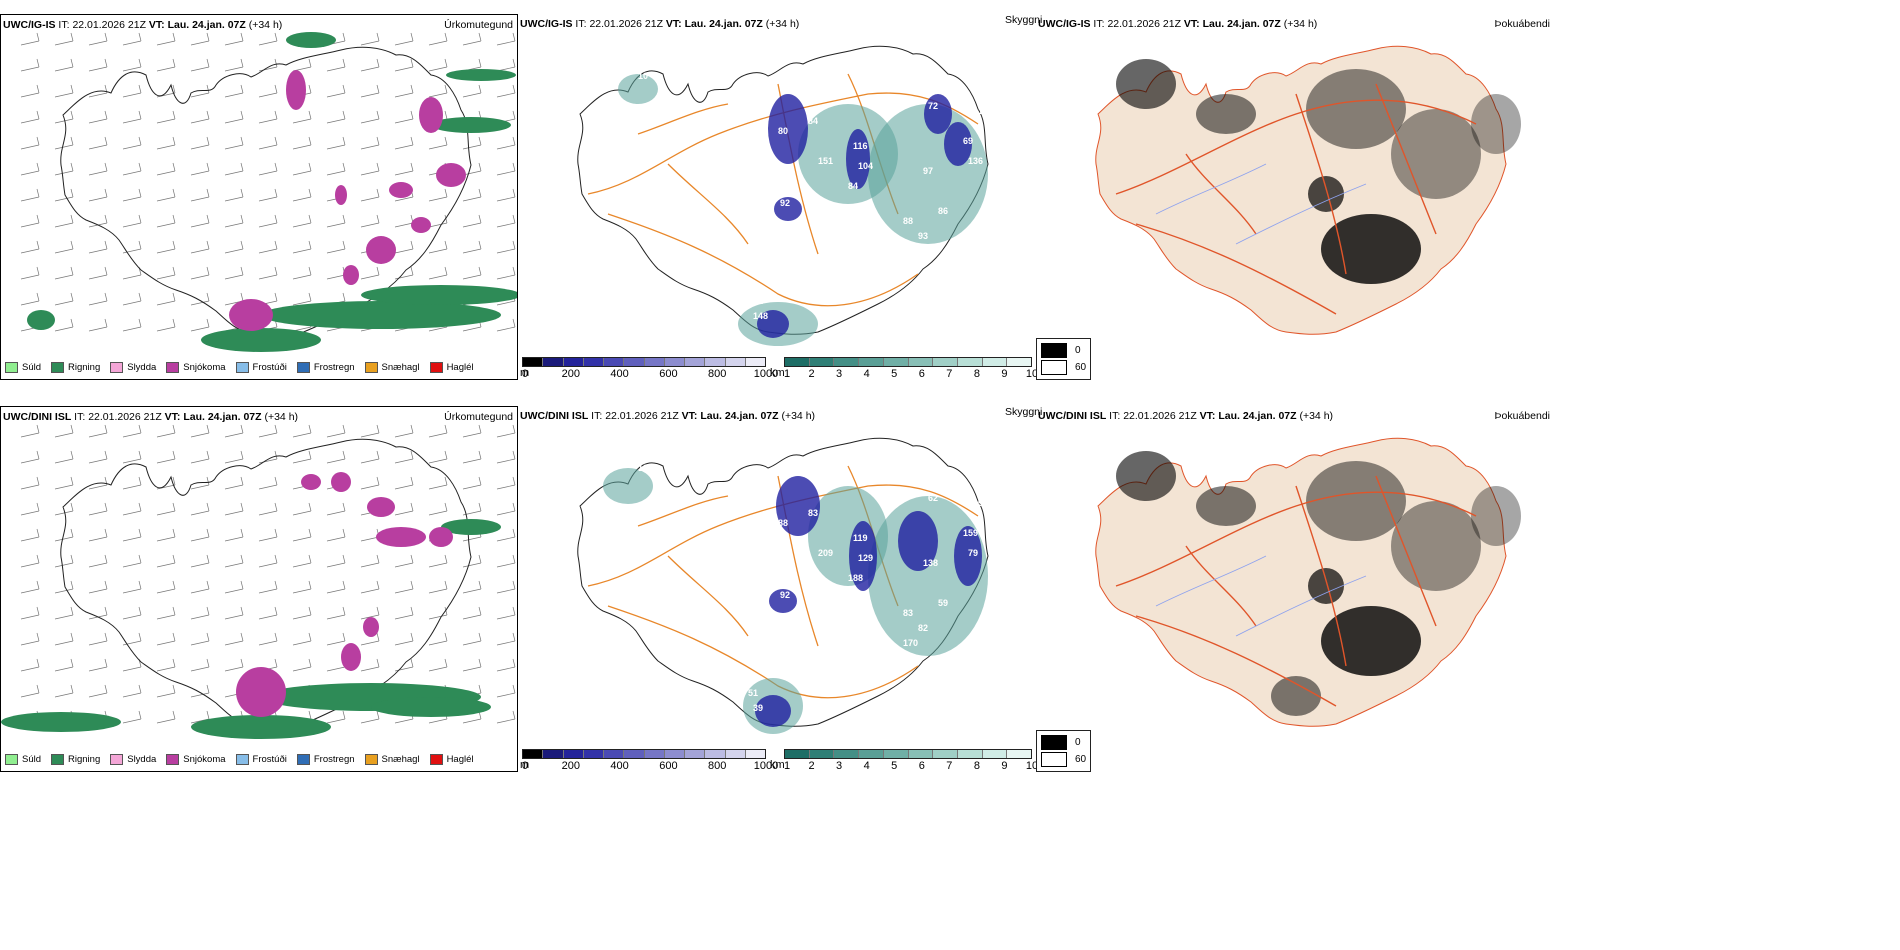 The image size is (1900, 950). I want to click on legend-item: Snjókoma, so click(196, 759).